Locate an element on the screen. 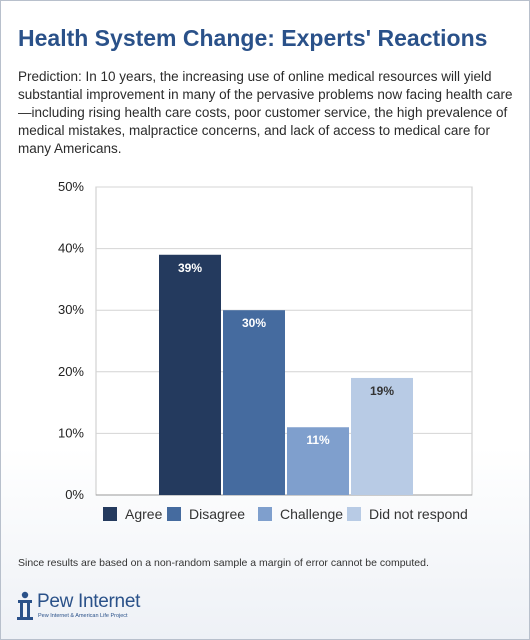 The image size is (530, 640). pew-logo-icon is located at coordinates (25, 605).